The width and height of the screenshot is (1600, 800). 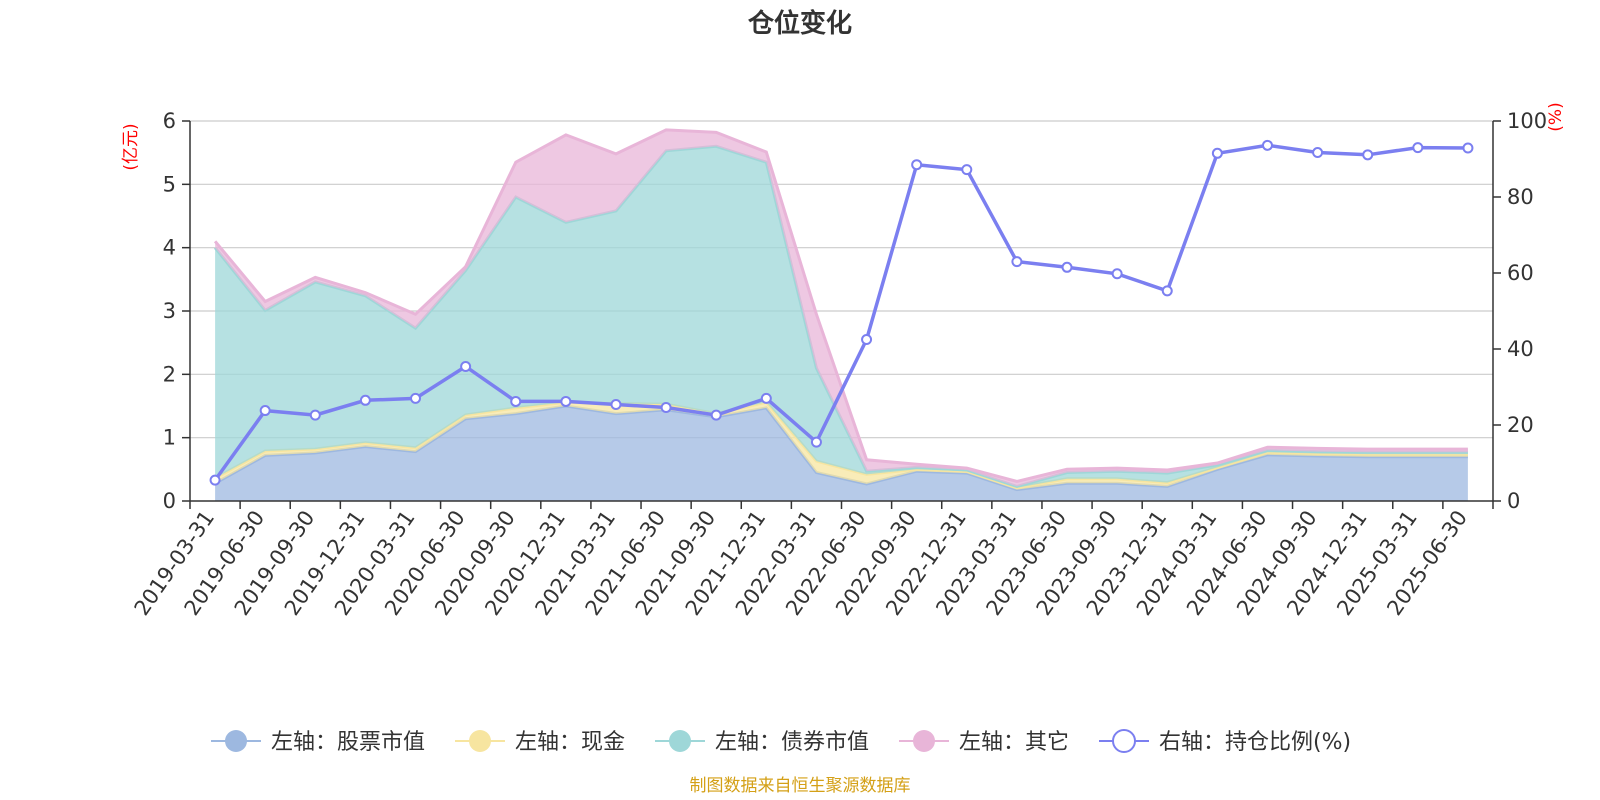 What do you see at coordinates (841, 446) in the screenshot?
I see `area-f7e5a0` at bounding box center [841, 446].